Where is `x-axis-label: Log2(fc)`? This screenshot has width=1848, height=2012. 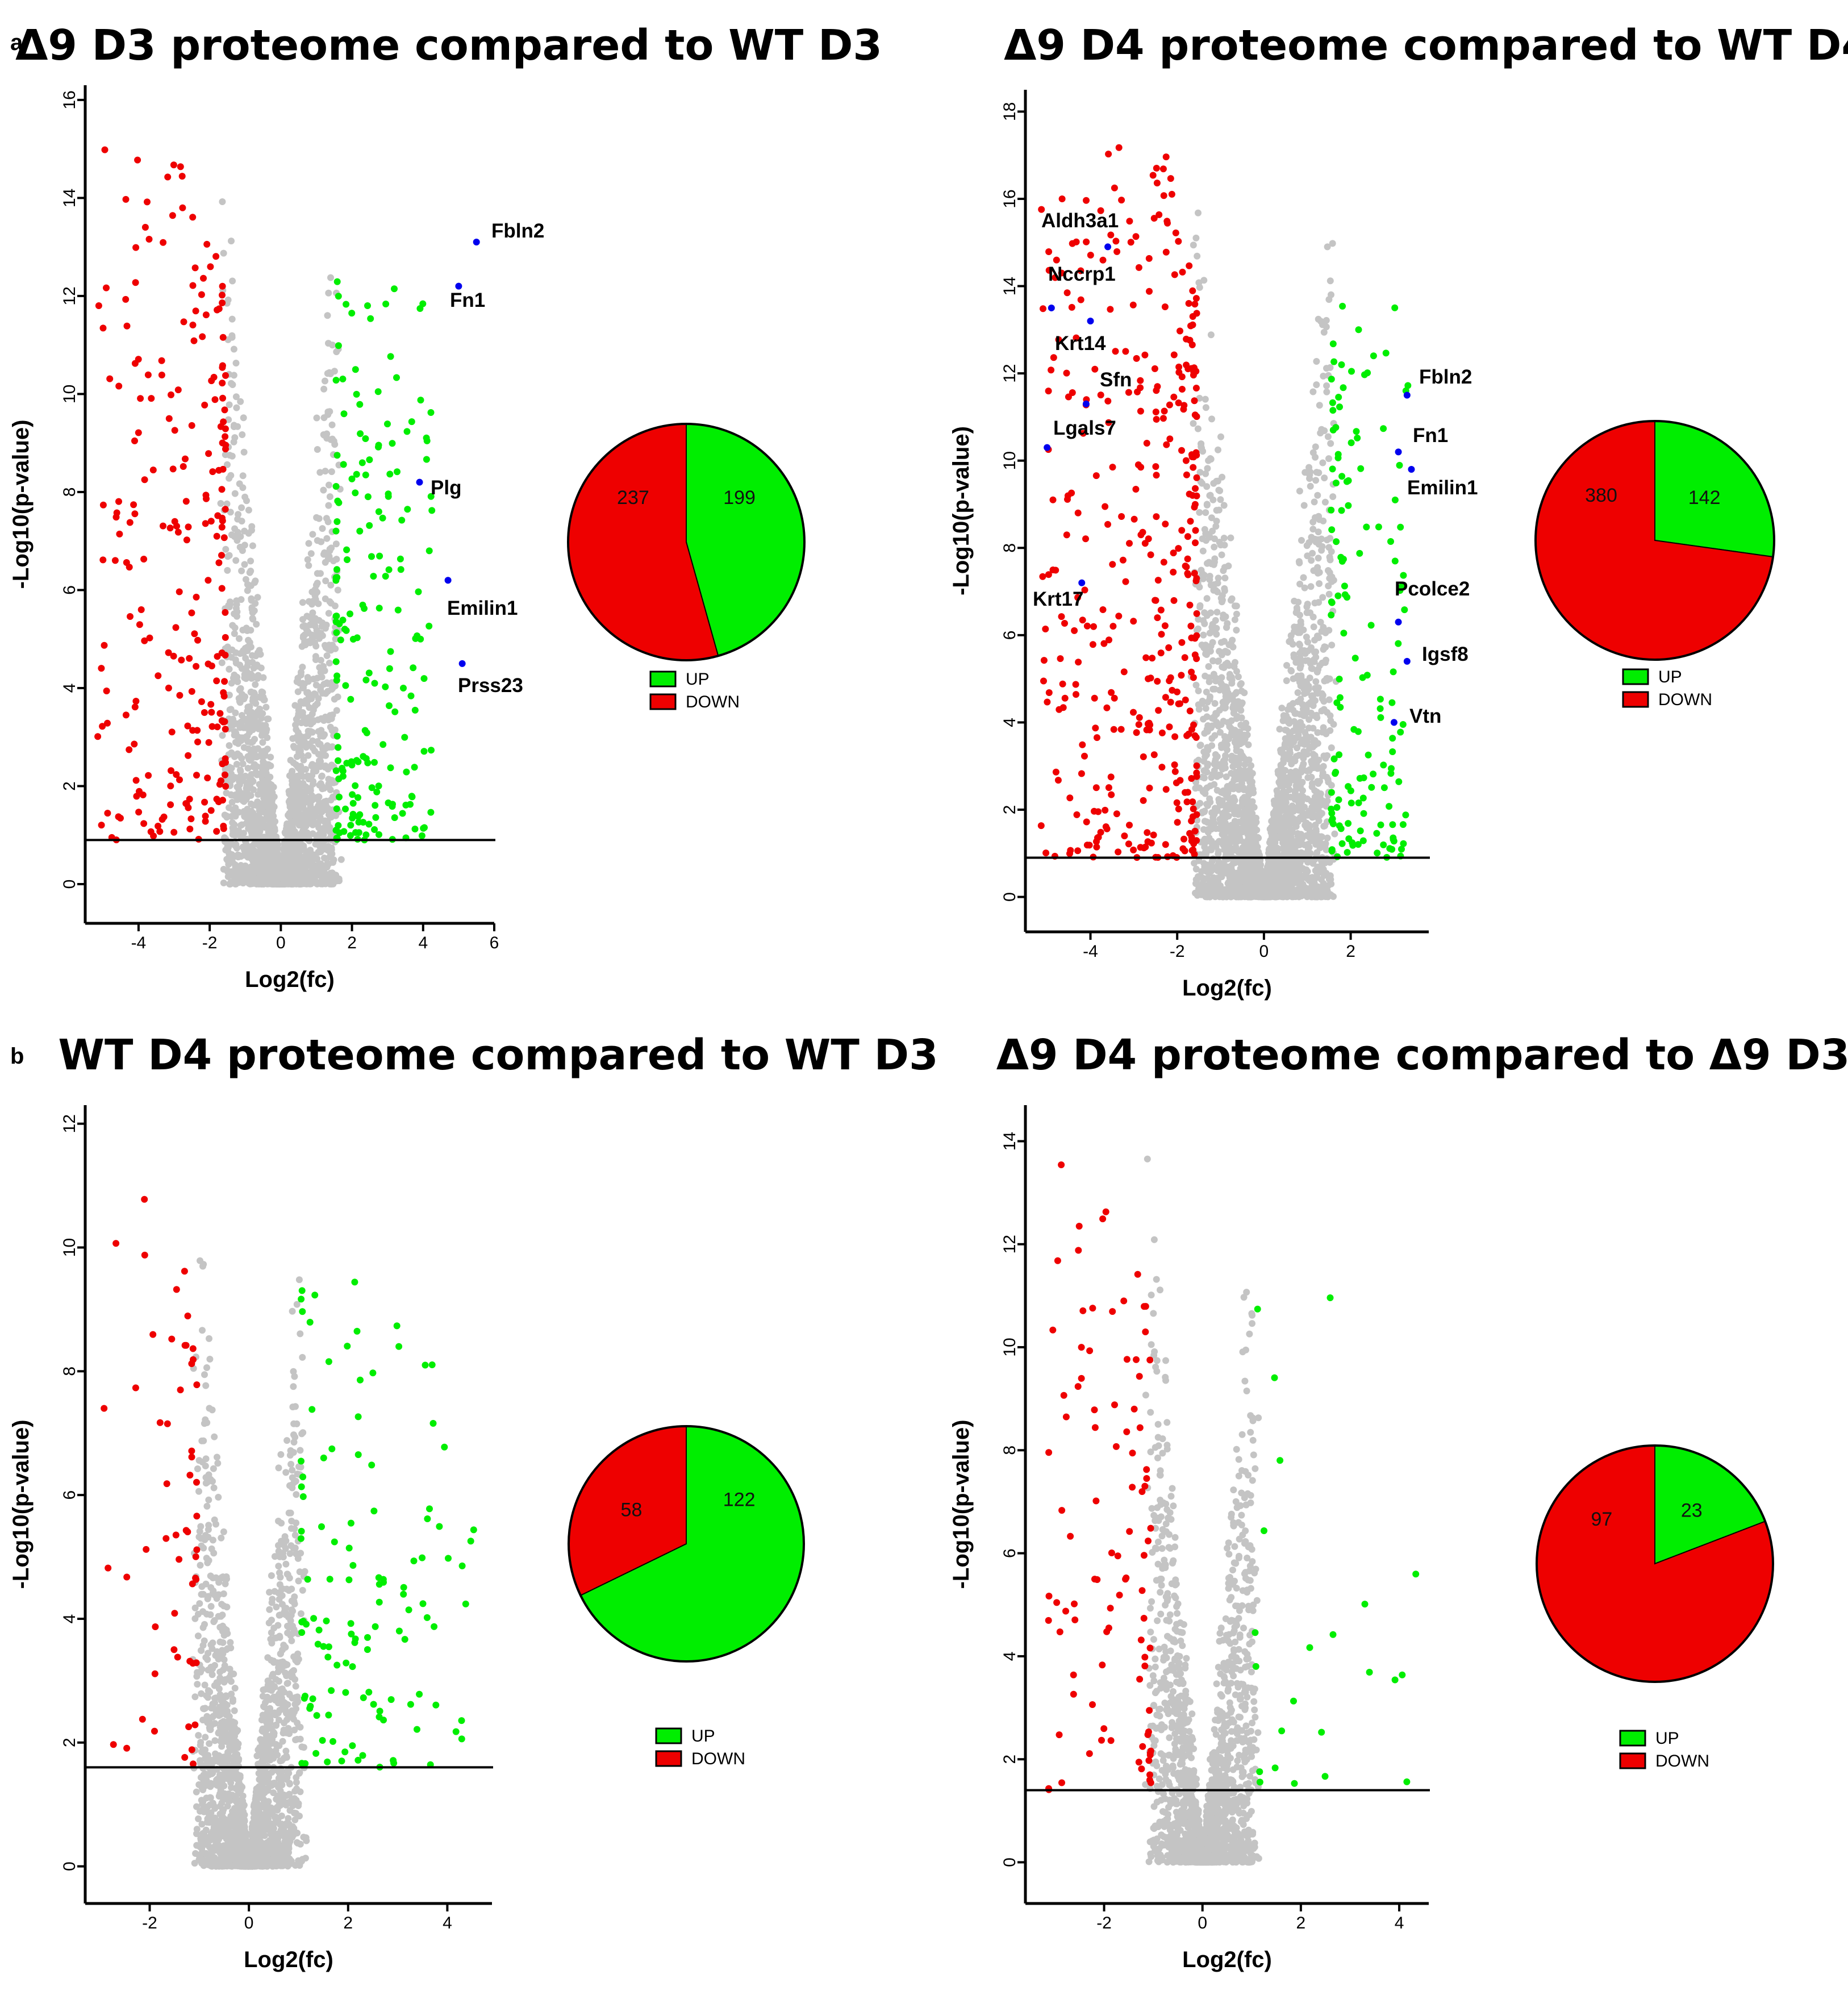
x-axis-label: Log2(fc) is located at coordinates (290, 979).